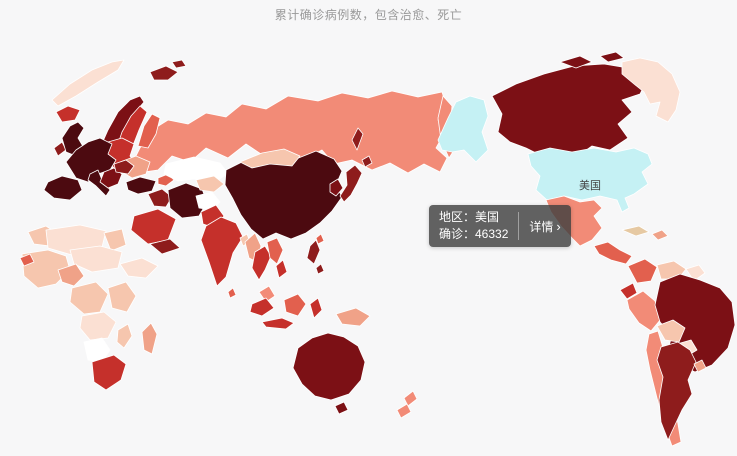 The height and width of the screenshot is (456, 737). I want to click on region-canada, so click(570, 110).